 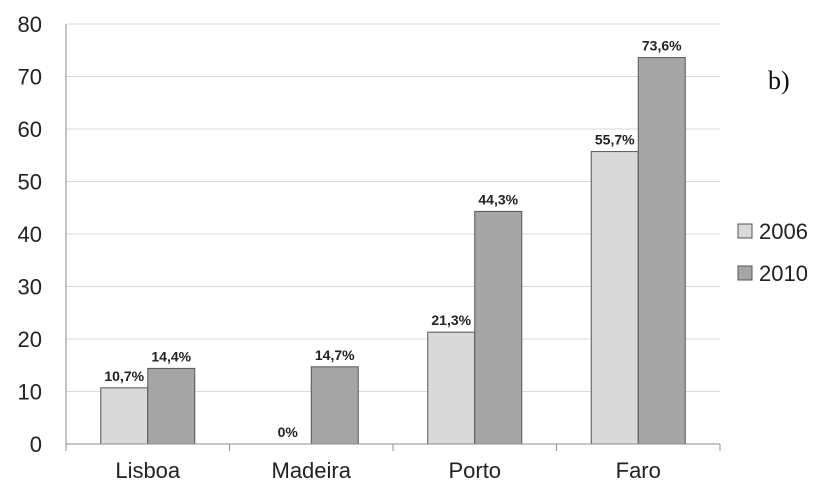 What do you see at coordinates (30, 392) in the screenshot?
I see `y-tick-label: 10` at bounding box center [30, 392].